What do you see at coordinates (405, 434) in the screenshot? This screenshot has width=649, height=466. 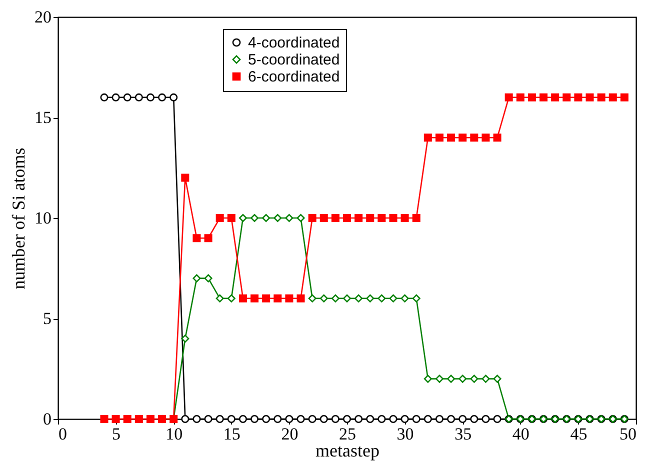 I see `x-tick-label: 30` at bounding box center [405, 434].